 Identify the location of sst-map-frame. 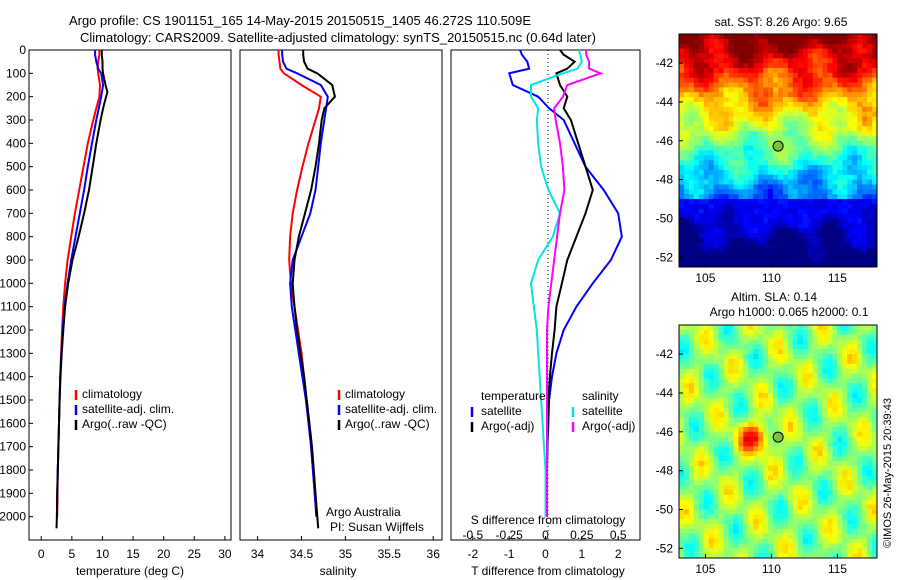
(778, 150).